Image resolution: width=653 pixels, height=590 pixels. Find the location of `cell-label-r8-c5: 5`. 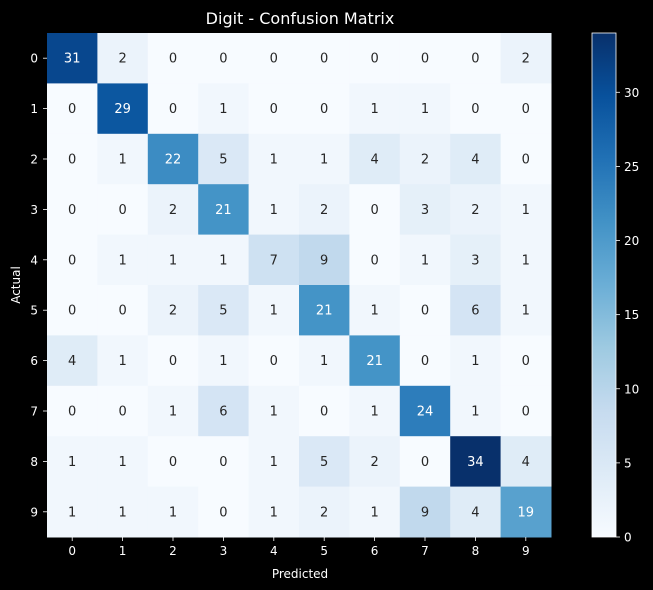

cell-label-r8-c5: 5 is located at coordinates (324, 462).